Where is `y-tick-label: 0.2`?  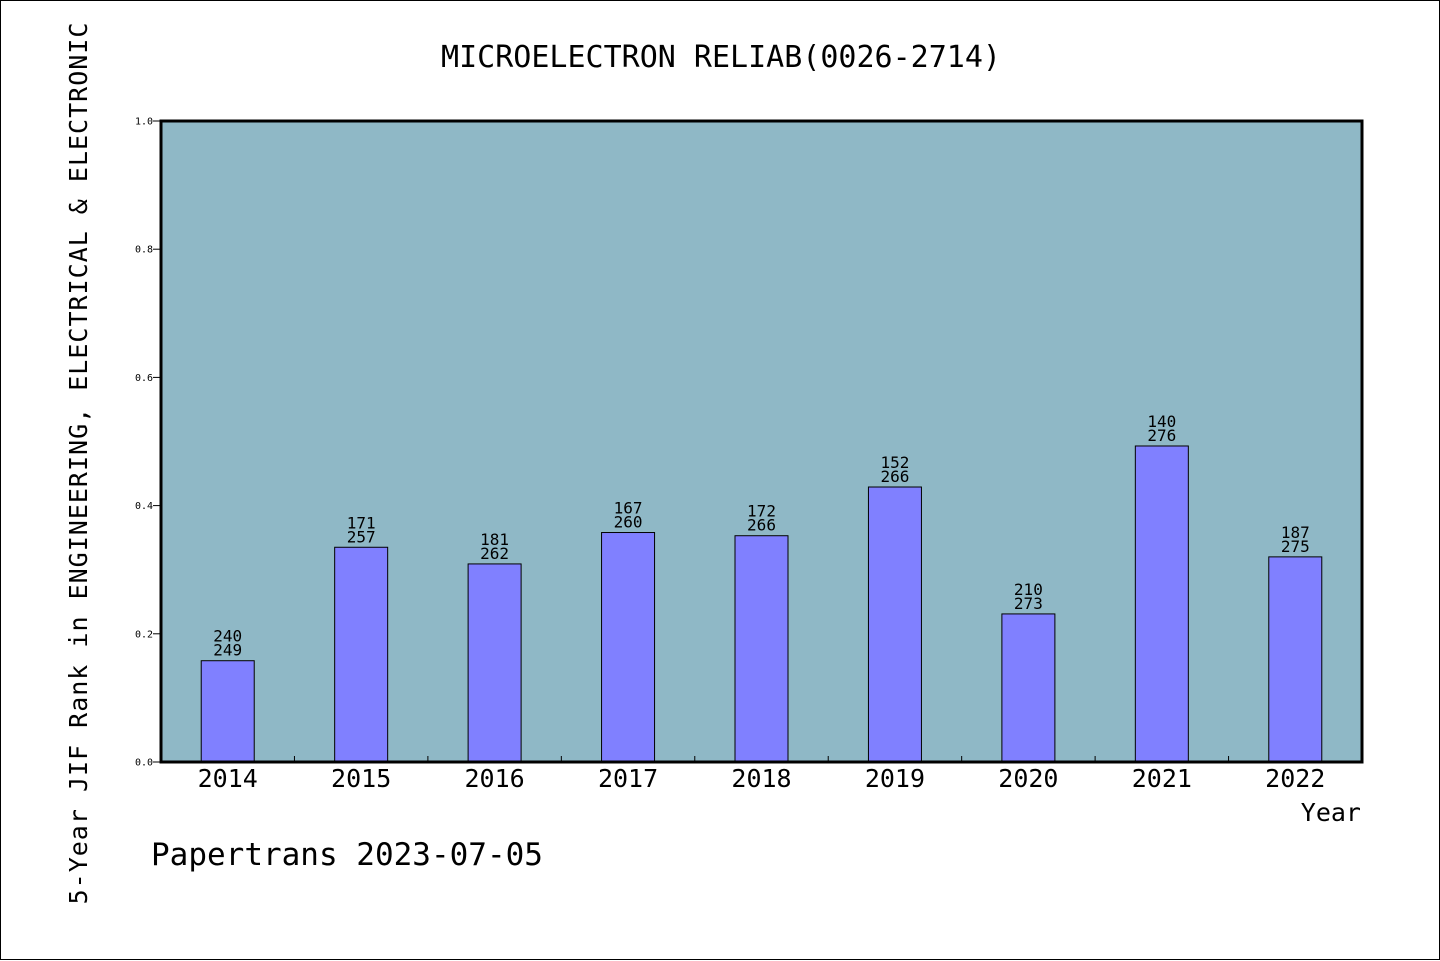 y-tick-label: 0.2 is located at coordinates (144, 634).